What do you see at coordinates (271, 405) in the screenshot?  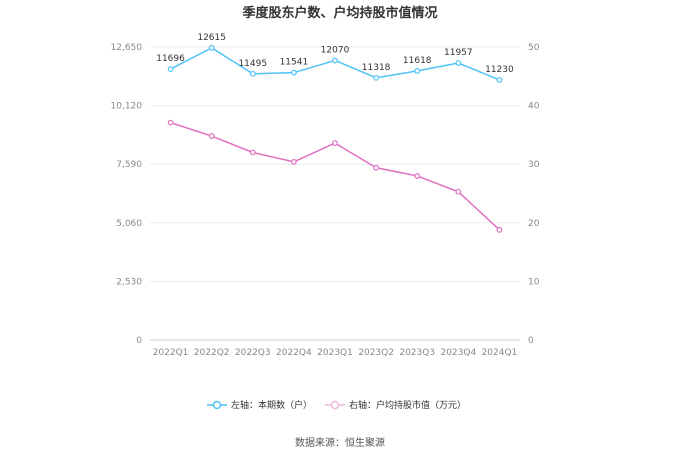 I see `legend-label-households: 左轴：本期数（户）` at bounding box center [271, 405].